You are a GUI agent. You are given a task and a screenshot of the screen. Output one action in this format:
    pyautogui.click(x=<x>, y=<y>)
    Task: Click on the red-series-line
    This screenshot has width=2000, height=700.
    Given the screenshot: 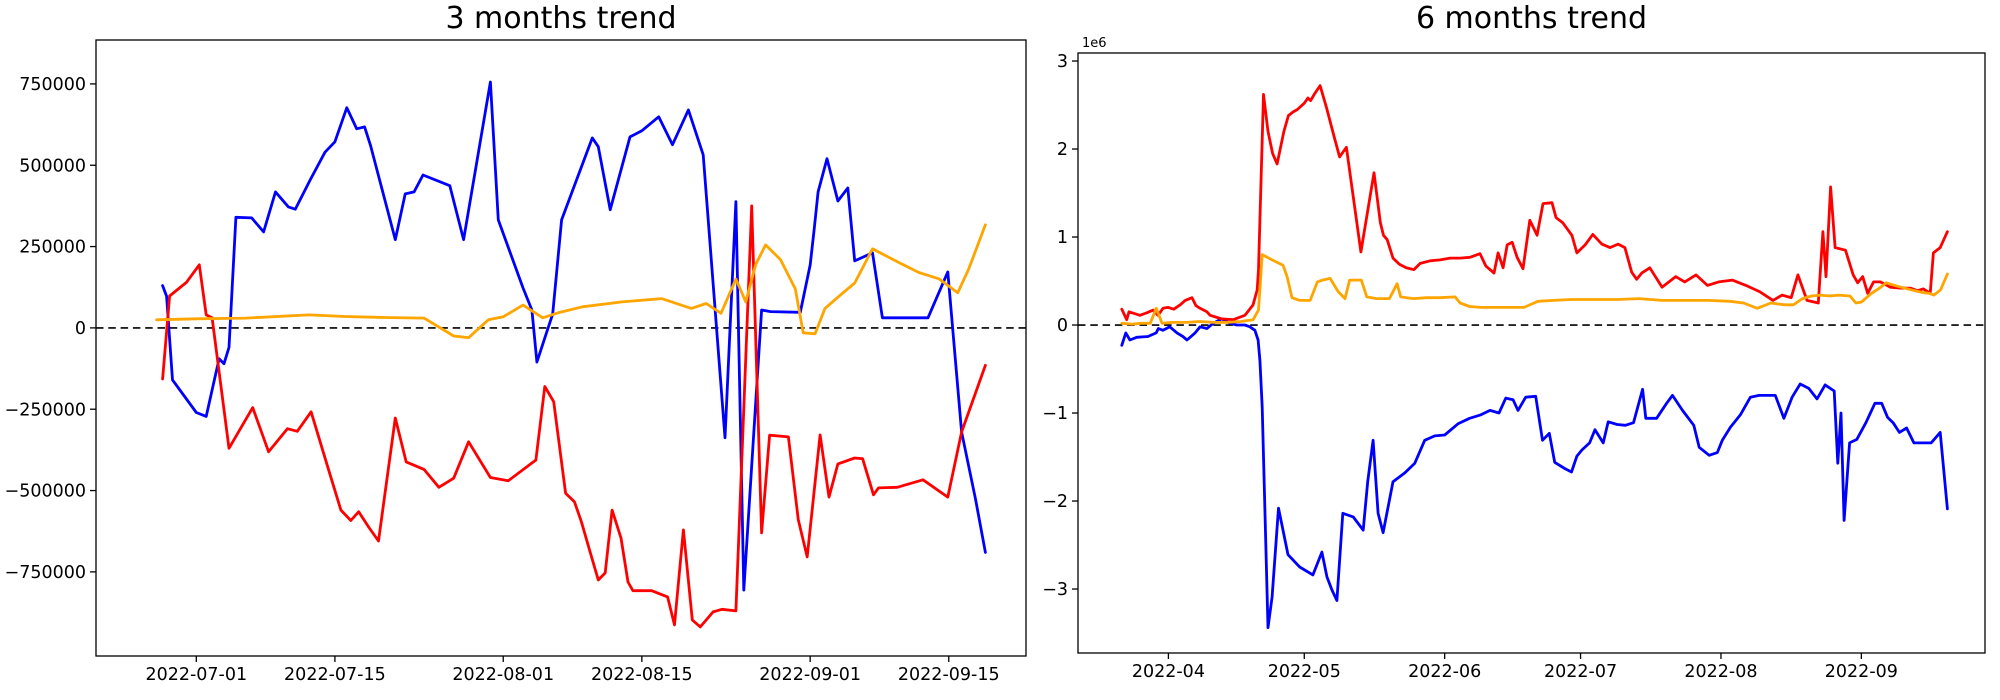 What is the action you would take?
    pyautogui.click(x=1534, y=203)
    